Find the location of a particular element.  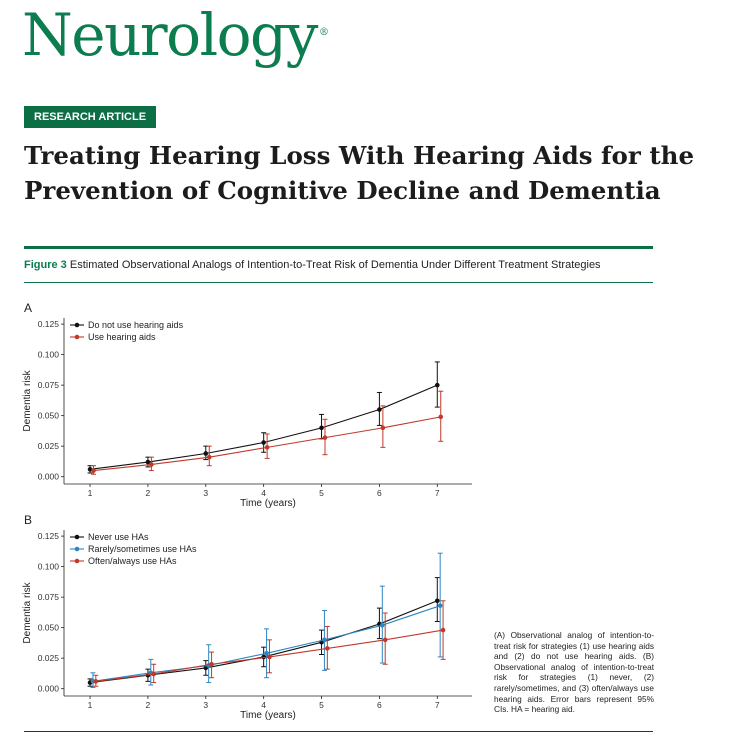

panel-label: B is located at coordinates (28, 520).